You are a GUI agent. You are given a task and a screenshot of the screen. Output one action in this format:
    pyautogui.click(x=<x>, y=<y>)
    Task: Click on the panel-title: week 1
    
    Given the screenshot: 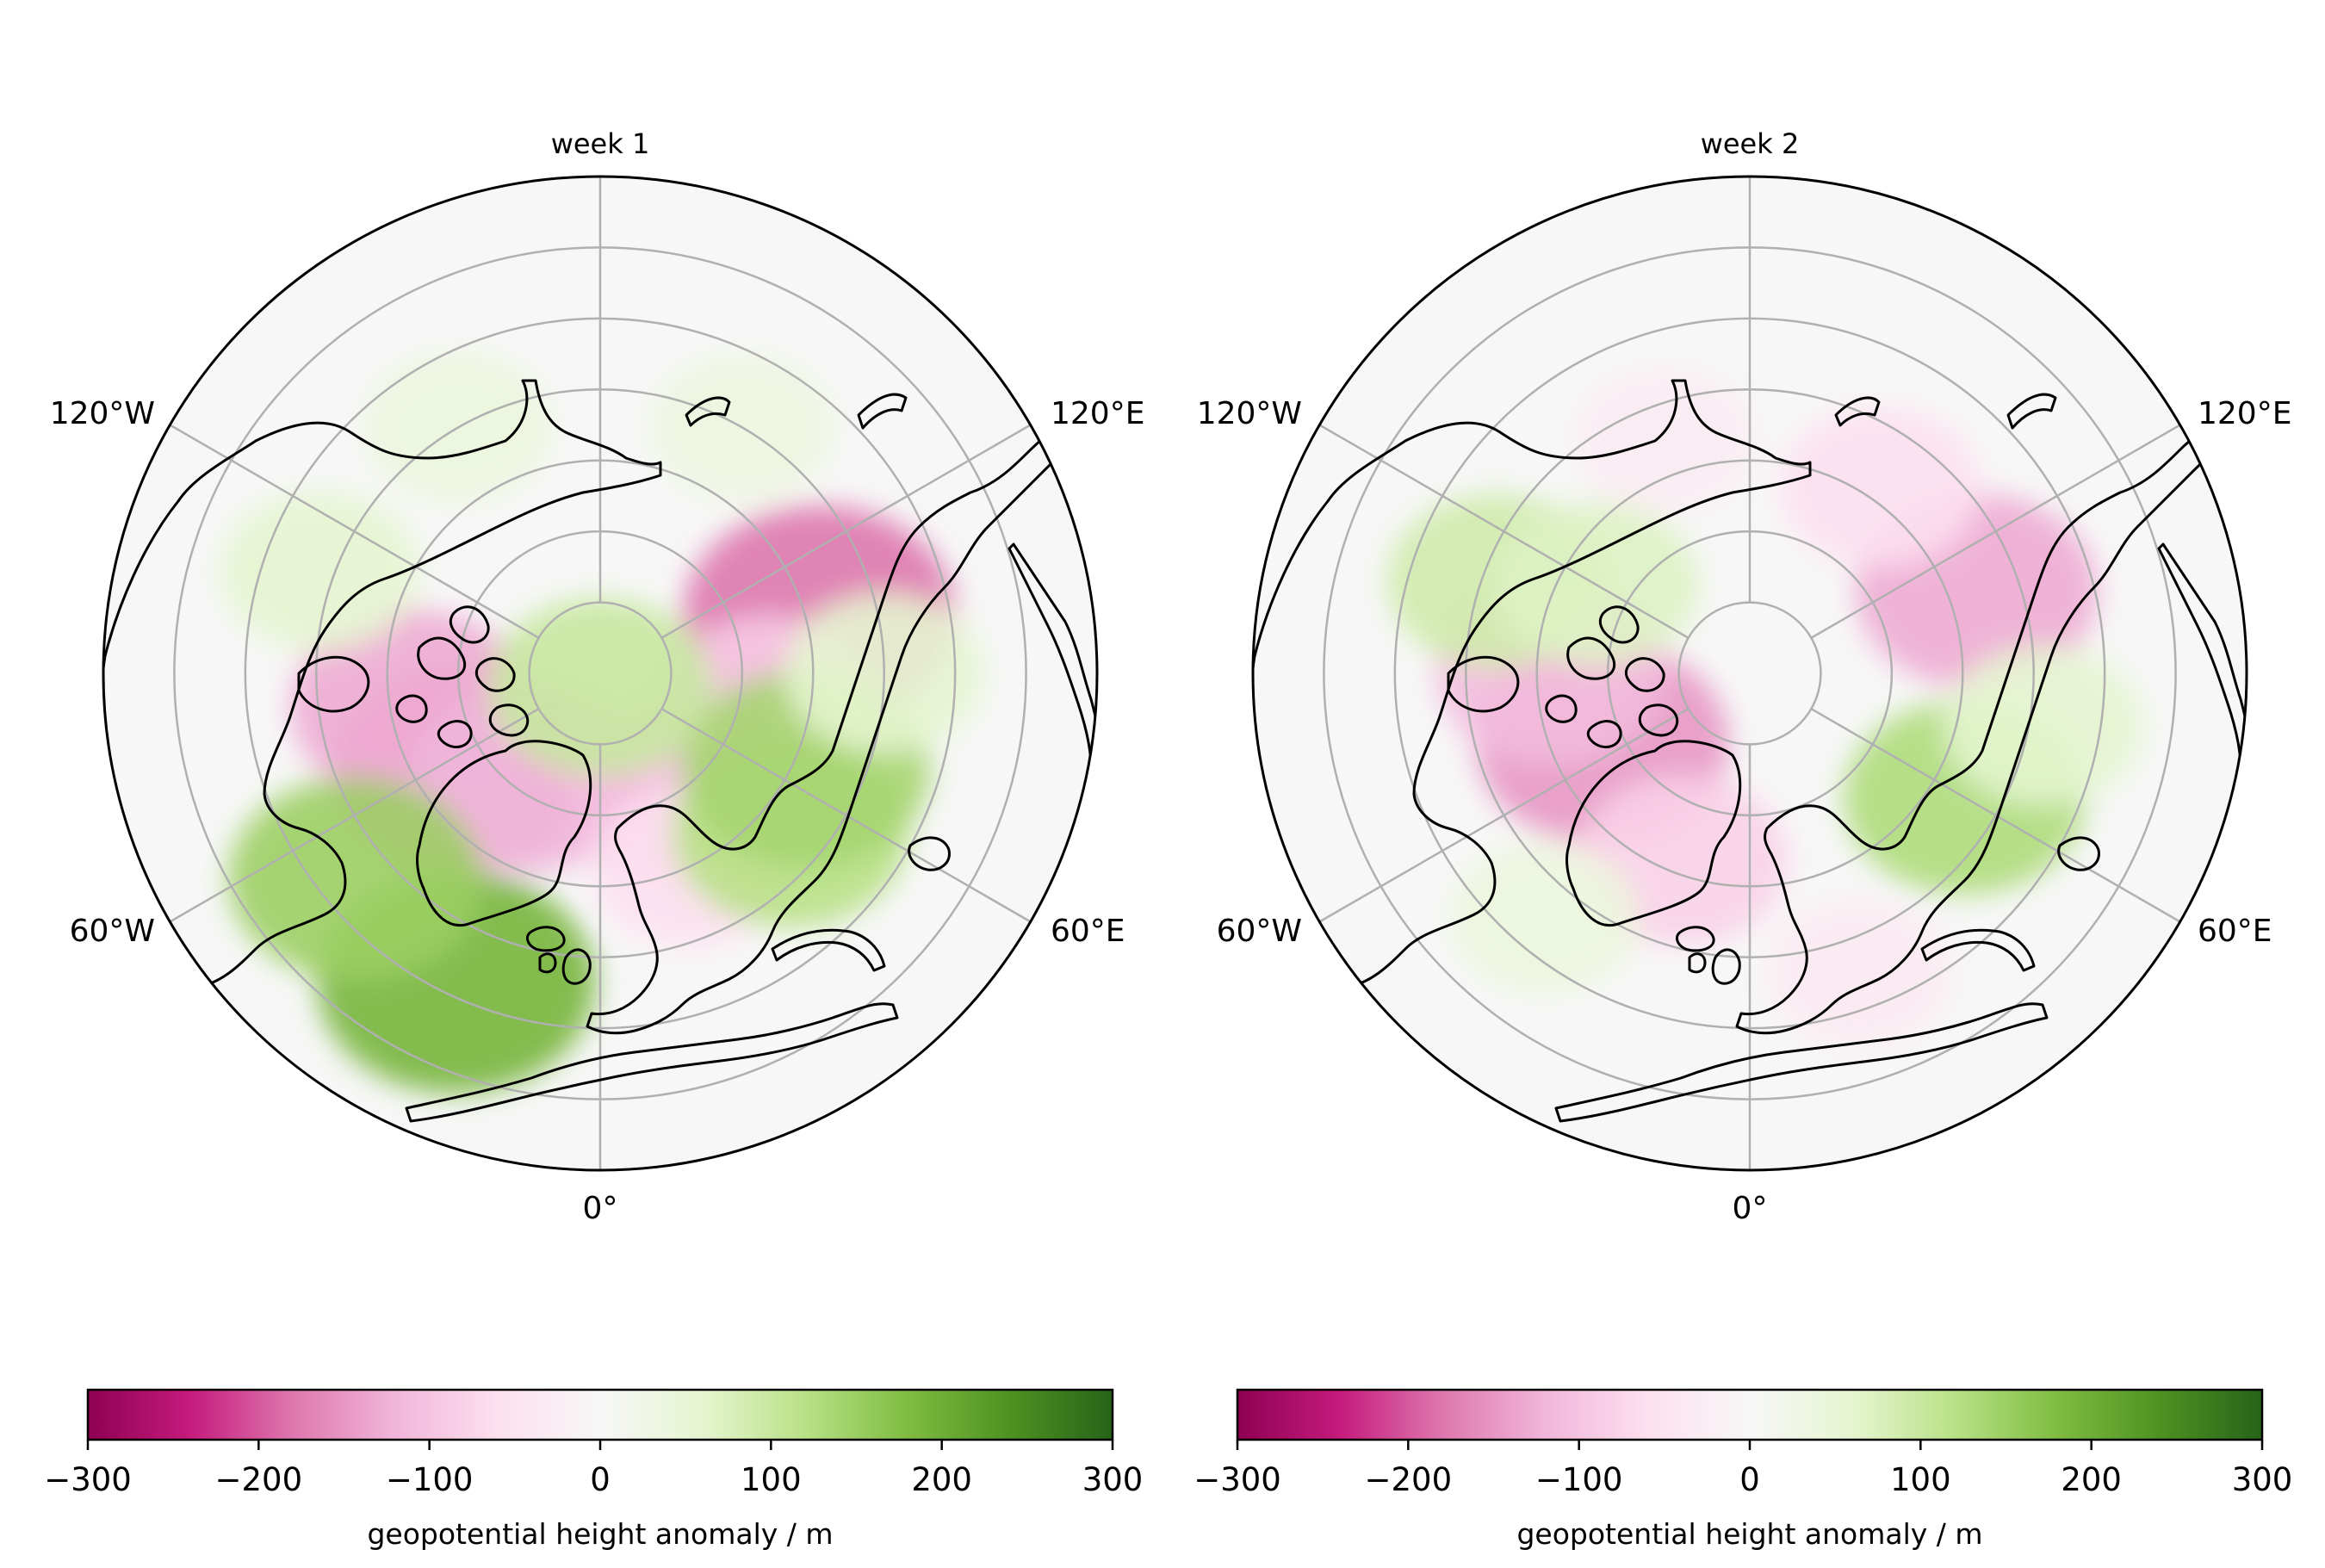 What is the action you would take?
    pyautogui.click(x=600, y=143)
    